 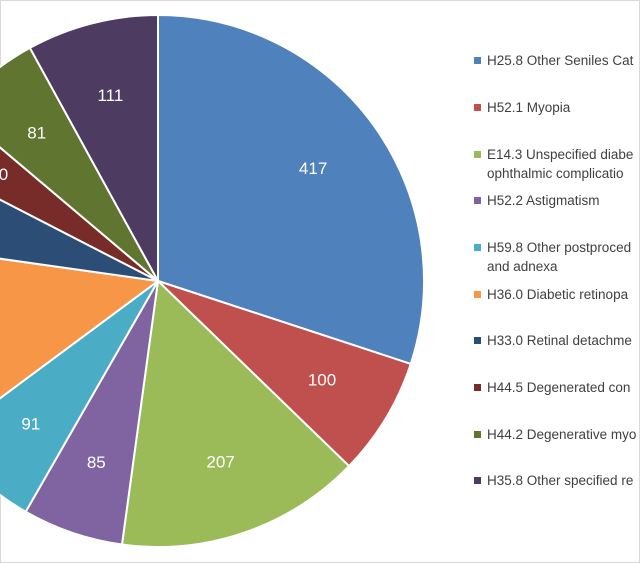 I want to click on legend-label: H36.0 Diabetic retinopa, so click(x=558, y=294).